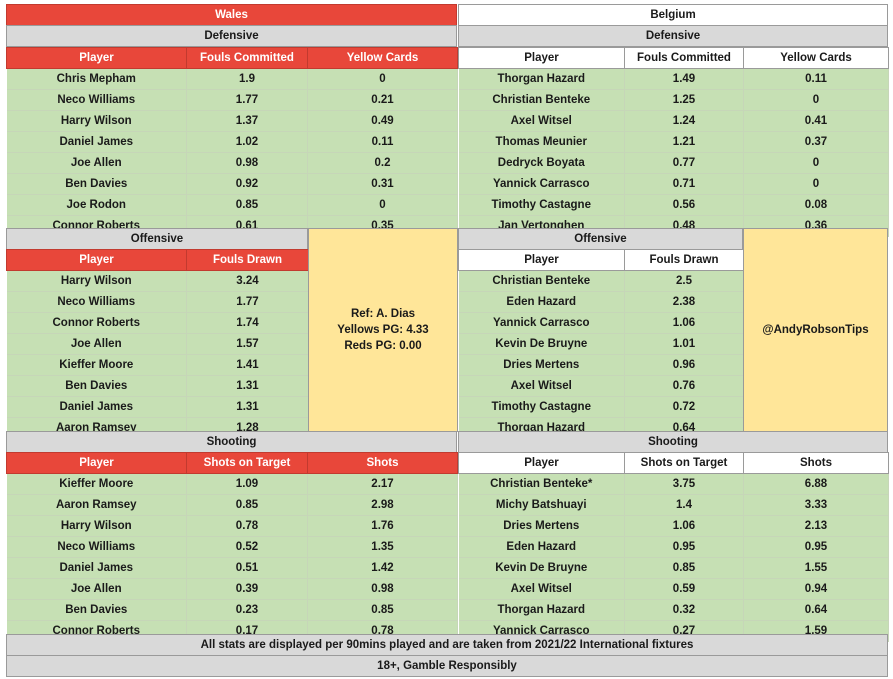 This screenshot has width=893, height=679. What do you see at coordinates (601, 407) in the screenshot?
I see `table-row: Timothy Castagne 0.72` at bounding box center [601, 407].